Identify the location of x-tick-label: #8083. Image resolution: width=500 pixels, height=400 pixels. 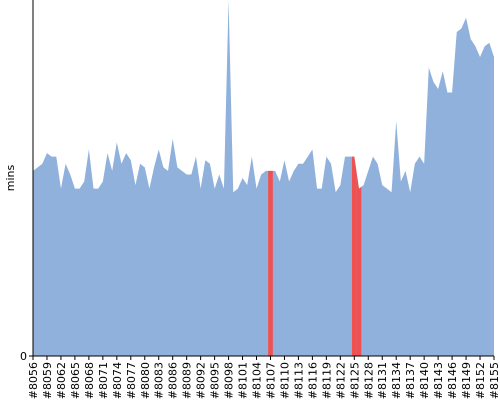
(159, 380).